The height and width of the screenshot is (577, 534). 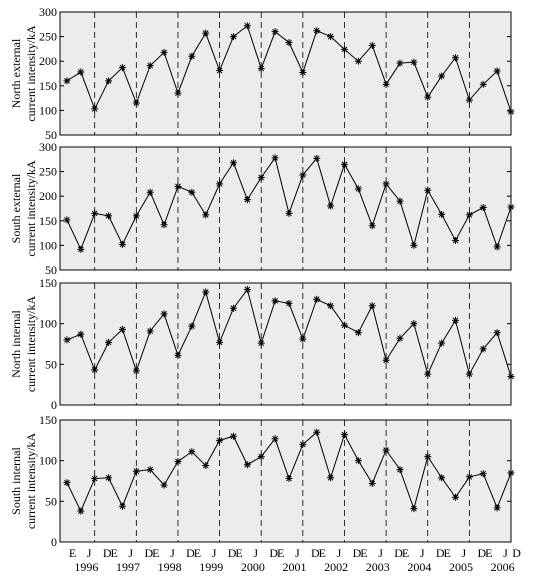 What do you see at coordinates (86, 567) in the screenshot?
I see `year-label: 1996` at bounding box center [86, 567].